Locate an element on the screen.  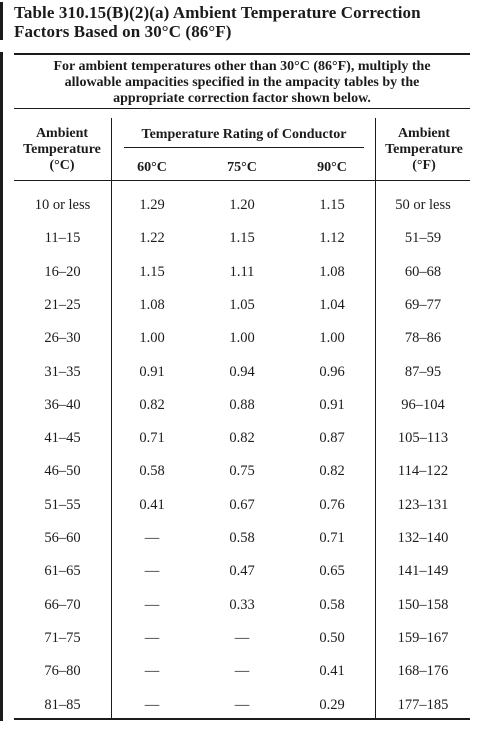
cell-75c: 0.33 is located at coordinates (242, 604).